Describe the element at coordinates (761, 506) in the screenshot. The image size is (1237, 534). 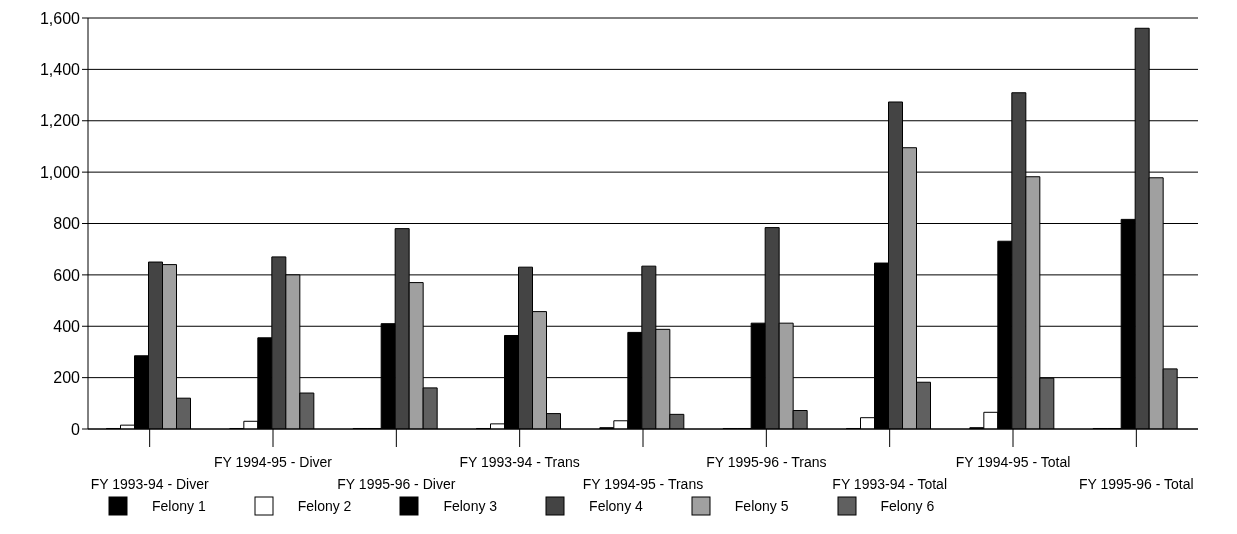
I see `legend-label: Felony 5` at that location.